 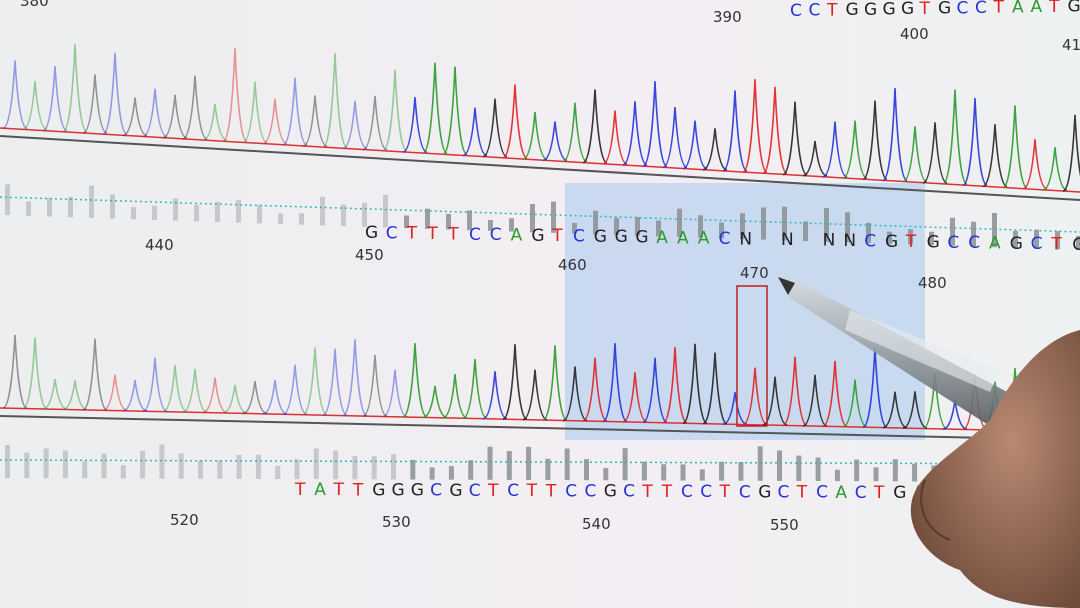 What do you see at coordinates (596, 524) in the screenshot?
I see `position-tick-label: 540` at bounding box center [596, 524].